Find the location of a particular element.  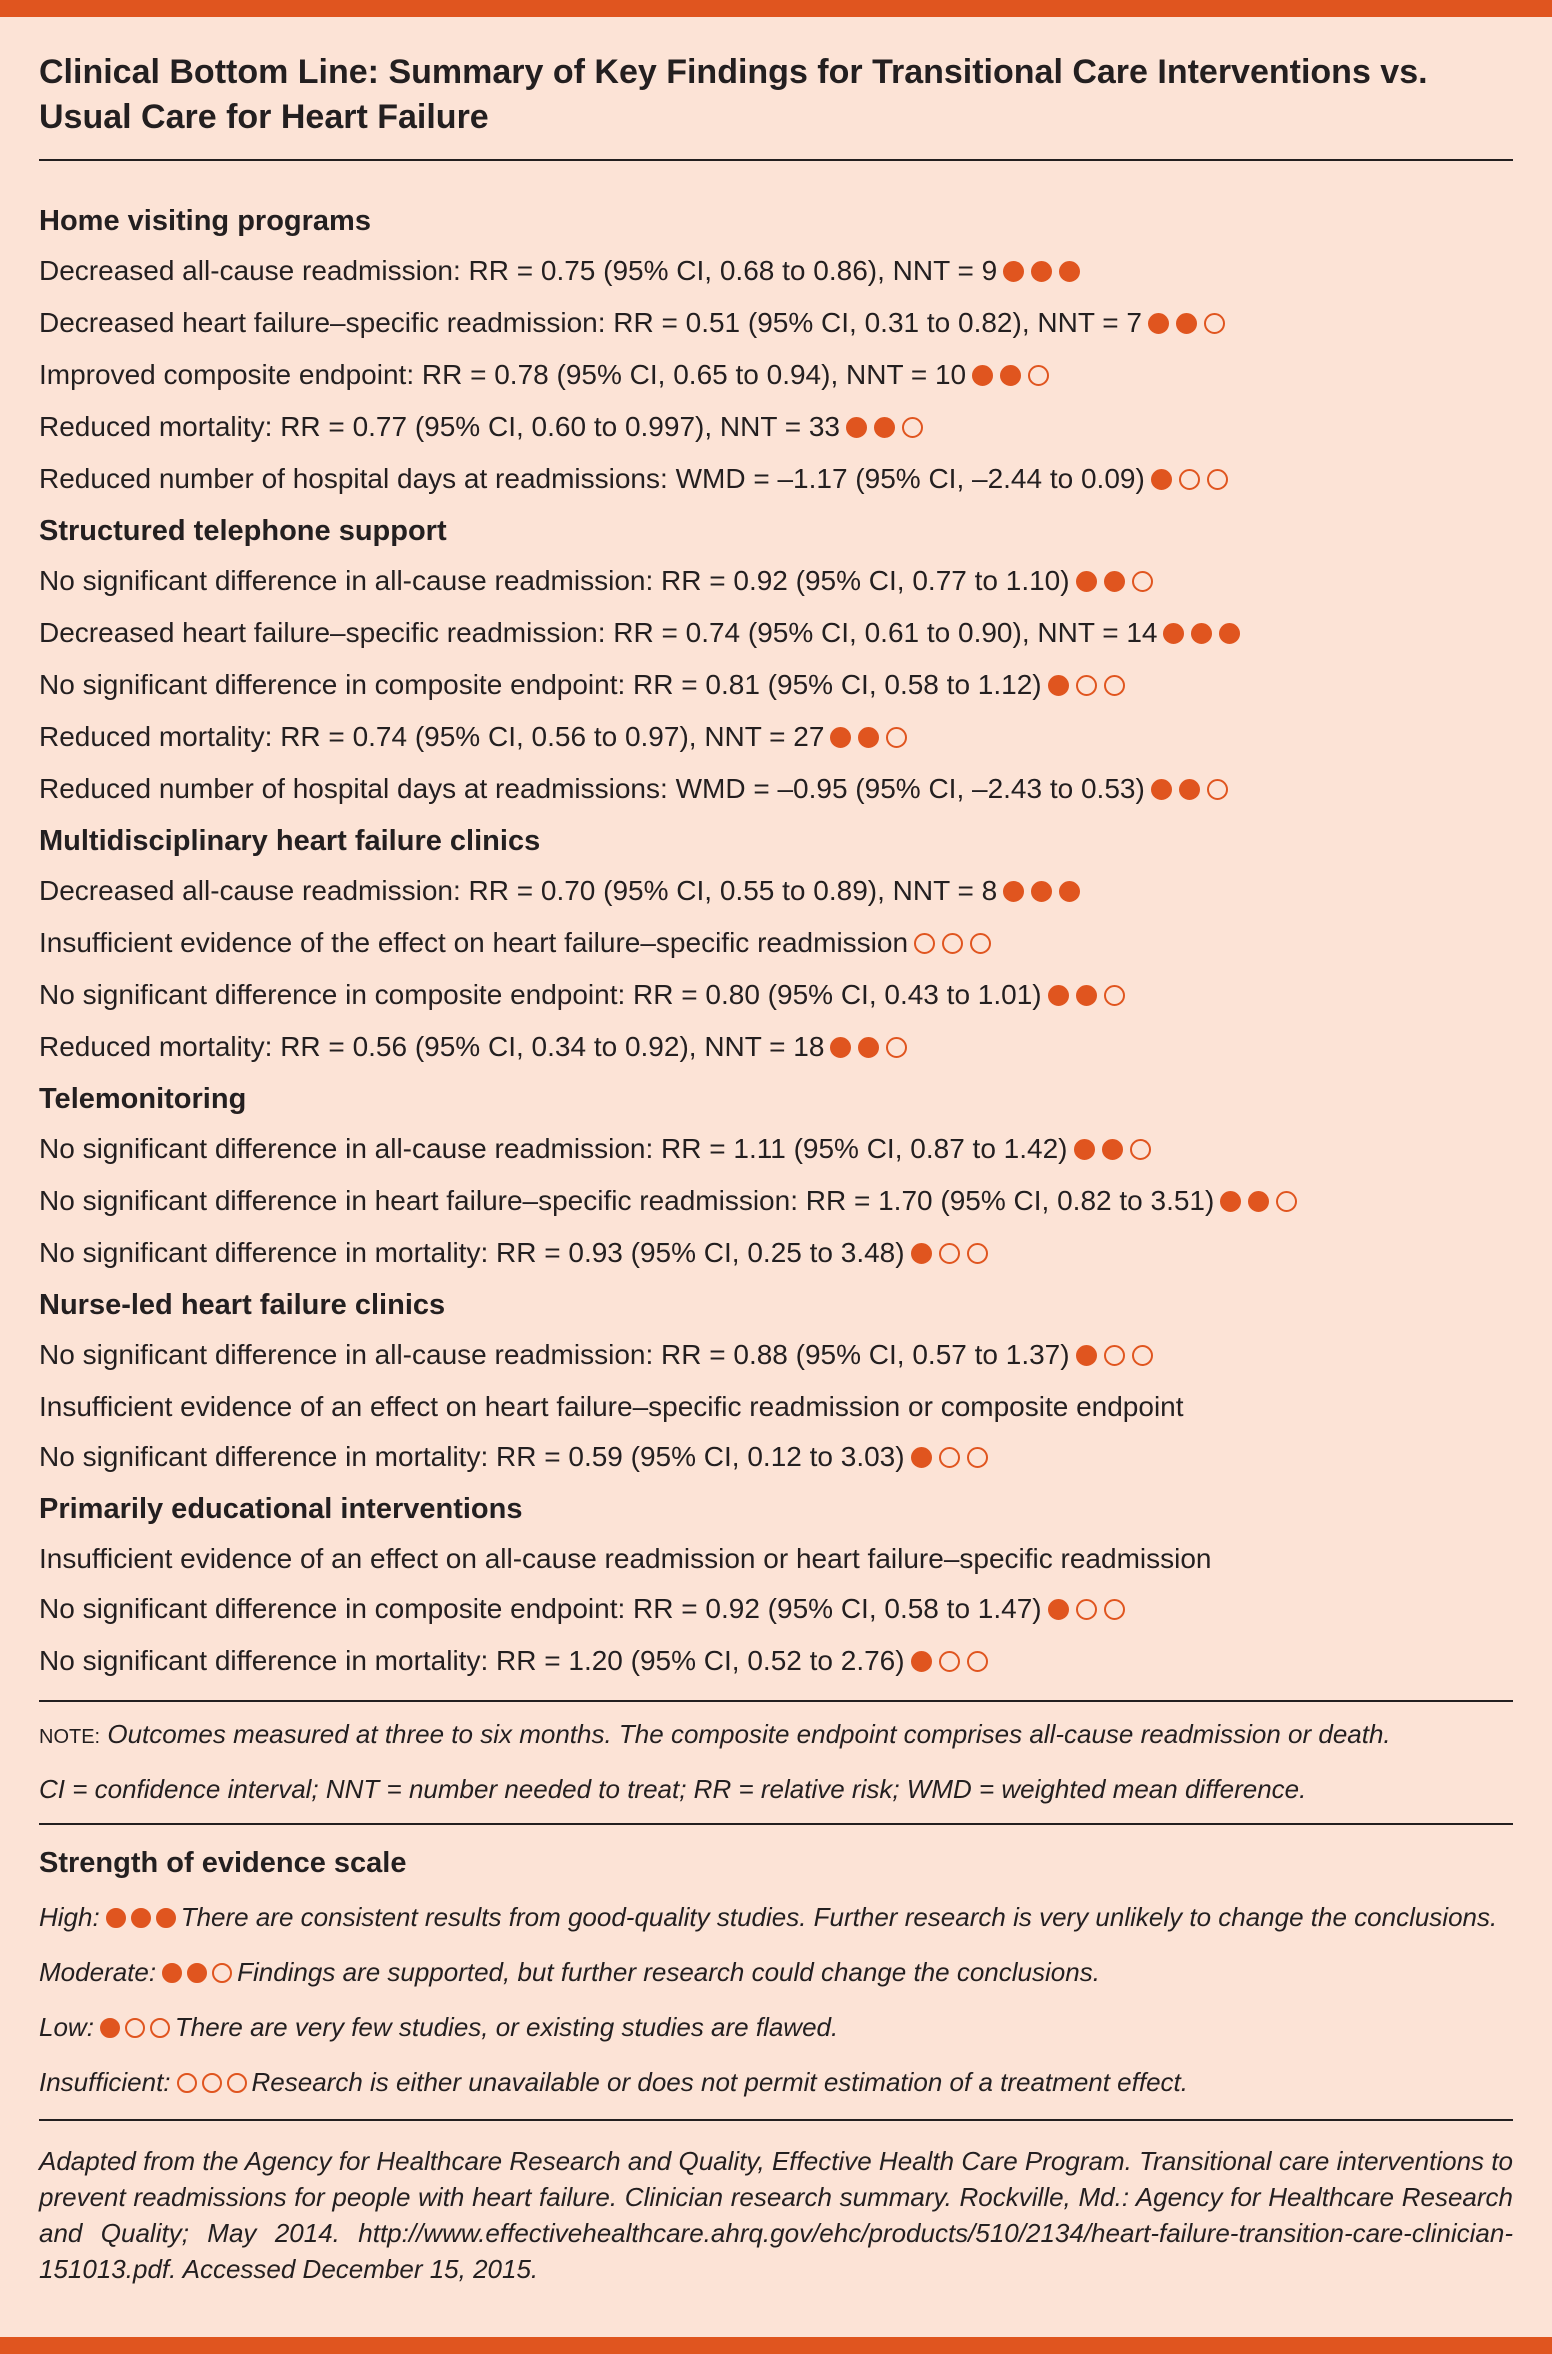

note-label: NOTE: is located at coordinates (70, 1737).